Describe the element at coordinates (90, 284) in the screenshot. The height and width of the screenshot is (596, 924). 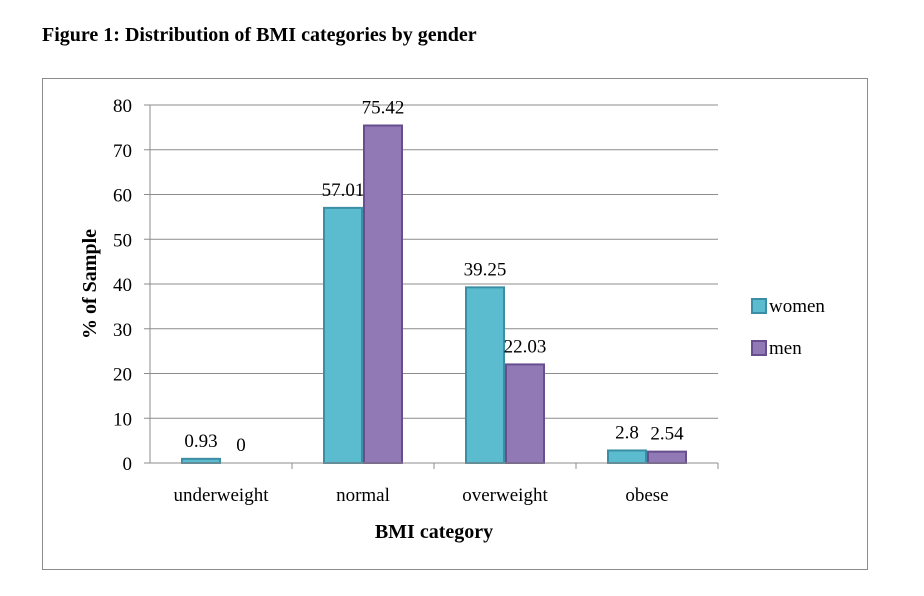
I see `y-axis-title: % of Sample` at that location.